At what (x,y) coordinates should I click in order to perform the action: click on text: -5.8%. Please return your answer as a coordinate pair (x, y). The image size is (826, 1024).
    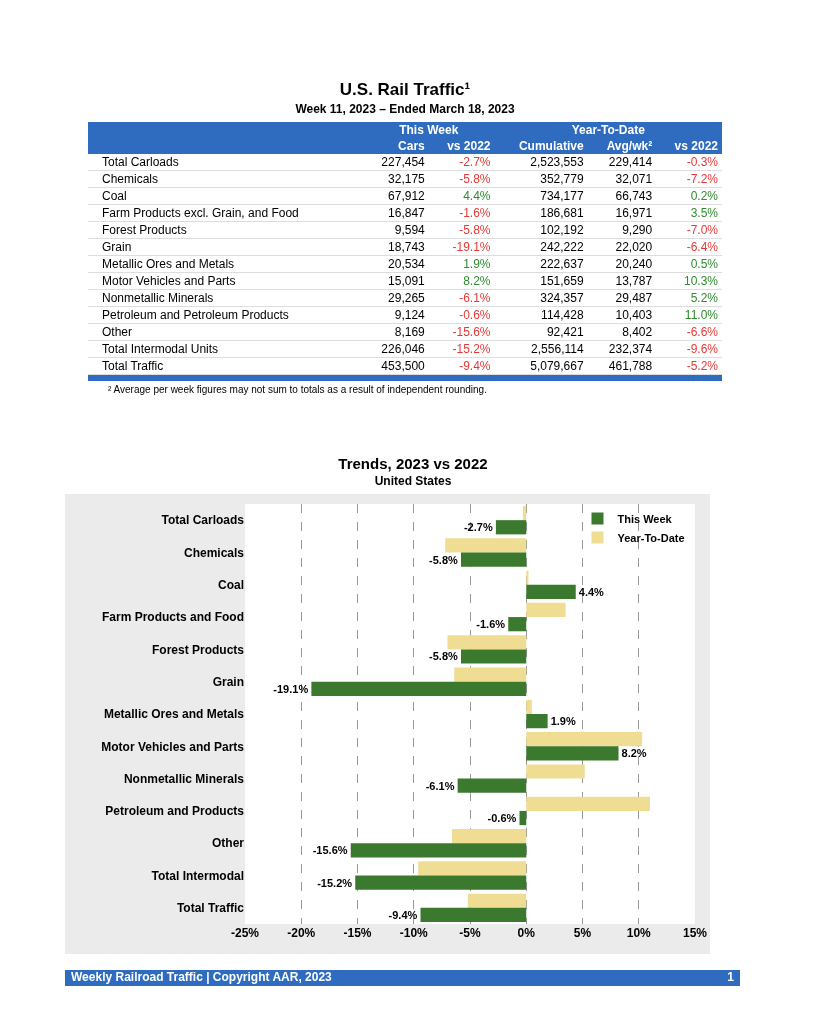
    Looking at the image, I should click on (475, 179).